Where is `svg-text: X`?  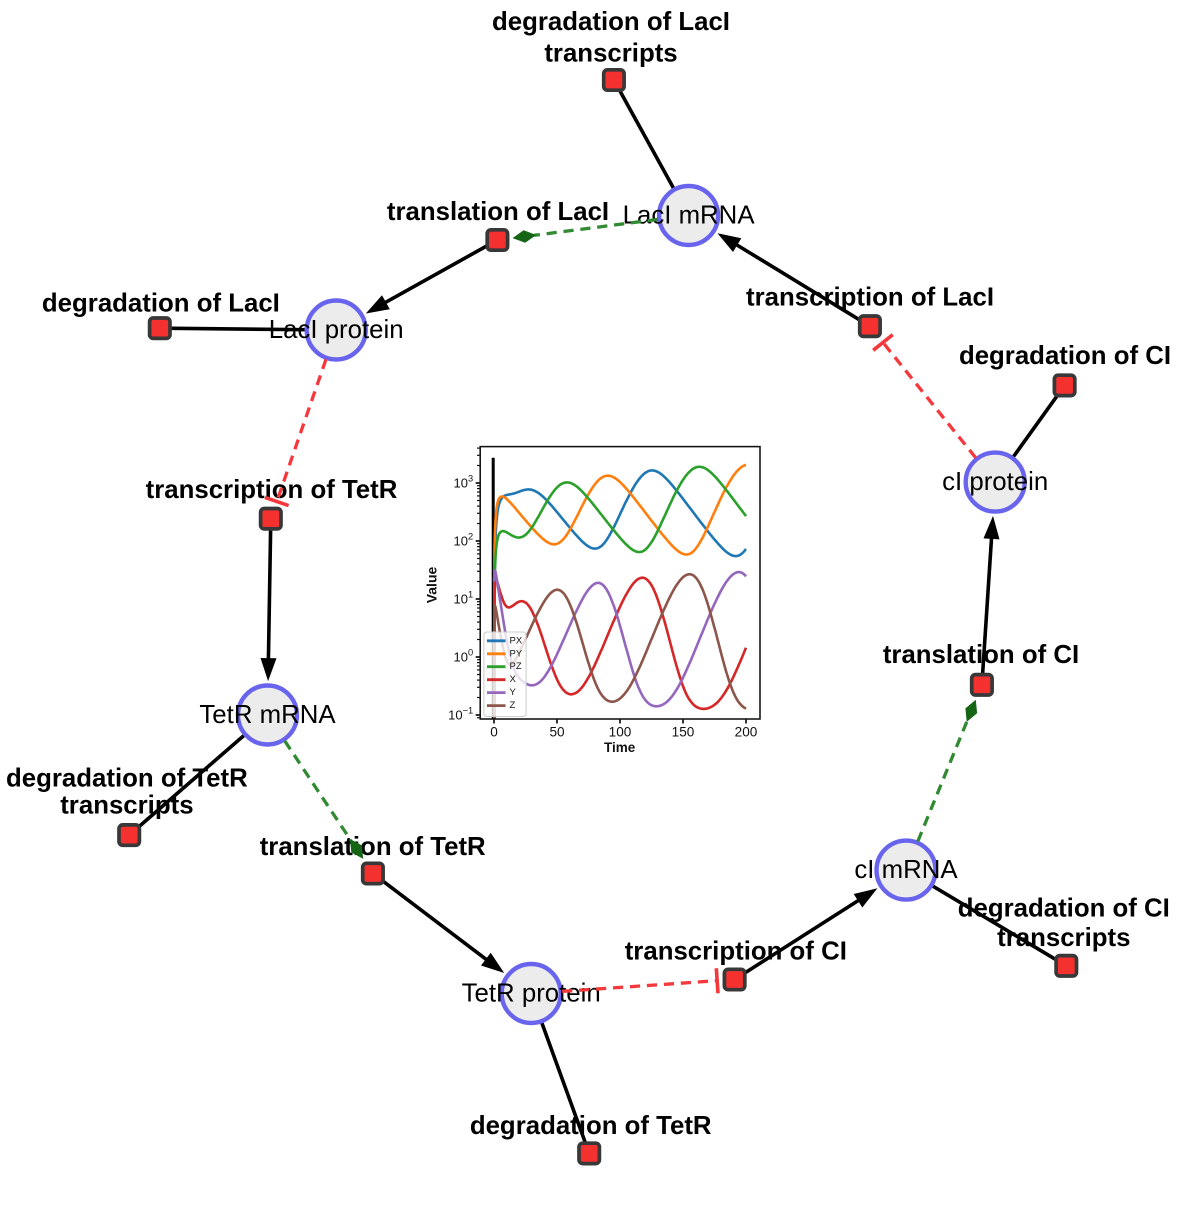
svg-text: X is located at coordinates (513, 679).